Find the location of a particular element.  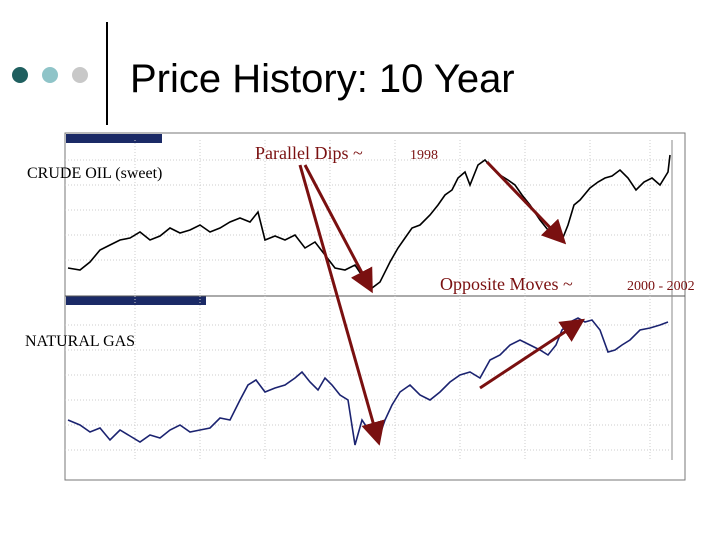

gas-label: NATURAL GAS is located at coordinates (80, 341).